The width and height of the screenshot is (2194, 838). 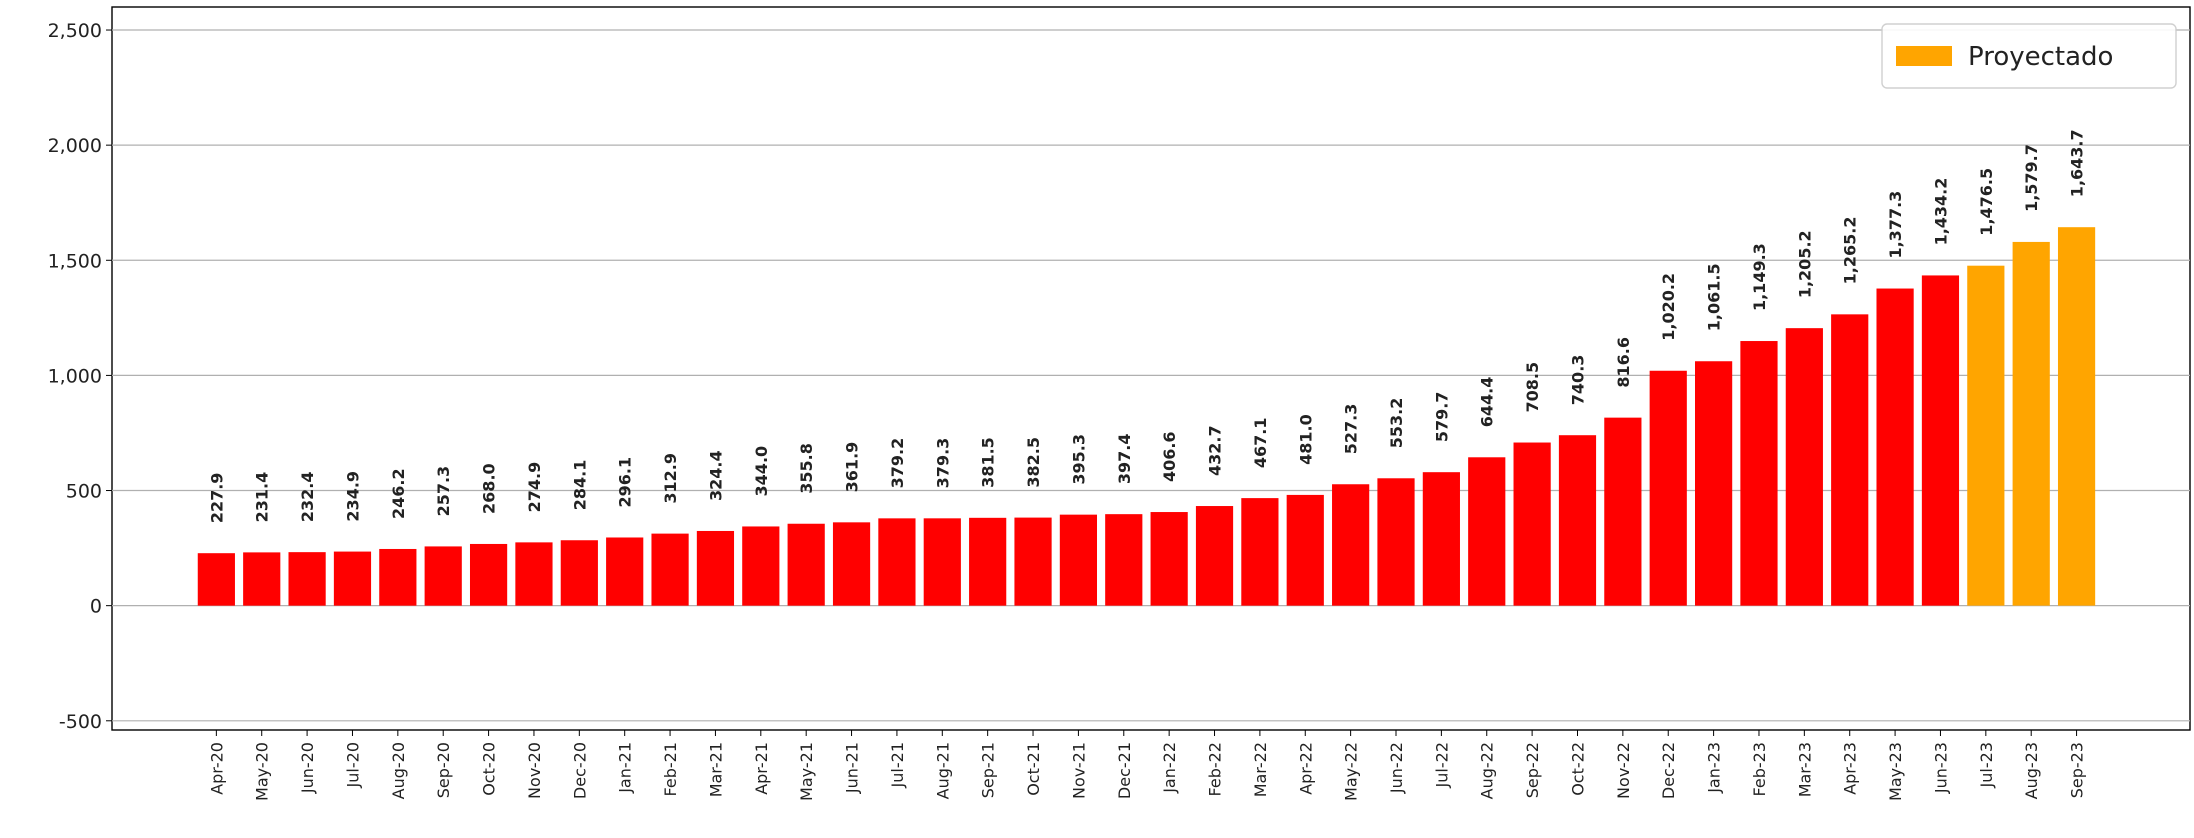 What do you see at coordinates (1986, 202) in the screenshot?
I see `value-label: 1,476.5` at bounding box center [1986, 202].